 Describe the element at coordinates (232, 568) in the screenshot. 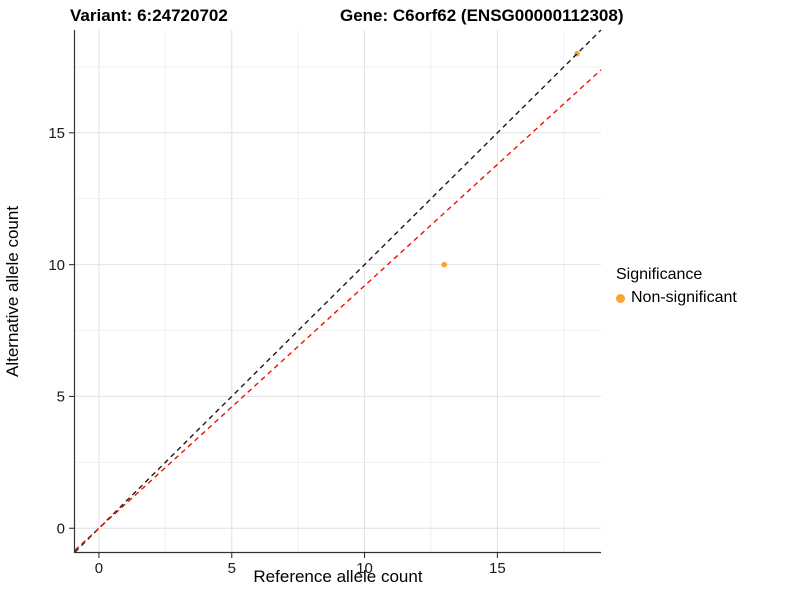

I see `x-tick-label: 5` at that location.